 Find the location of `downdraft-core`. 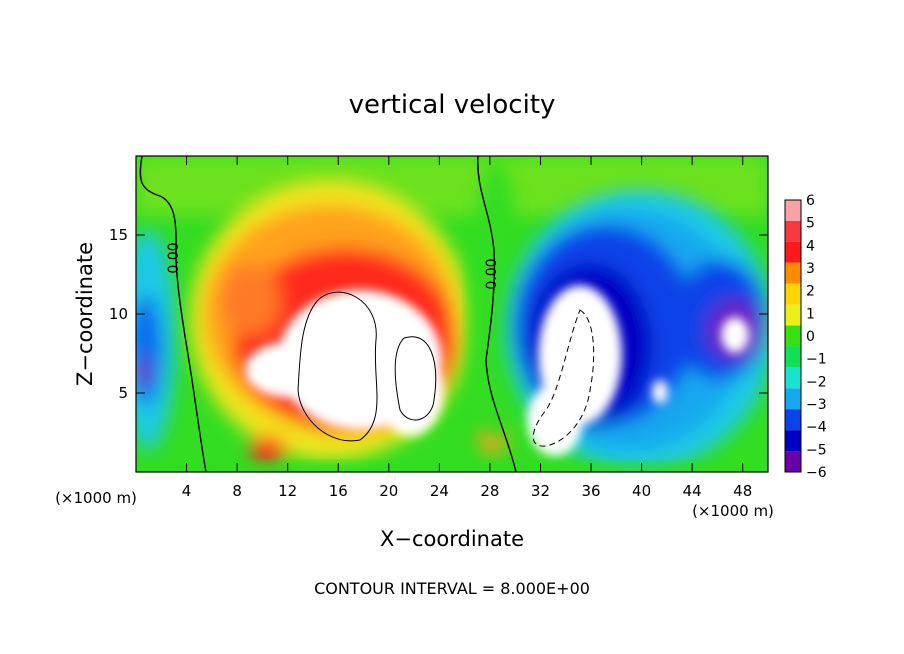

downdraft-core is located at coordinates (638, 370).